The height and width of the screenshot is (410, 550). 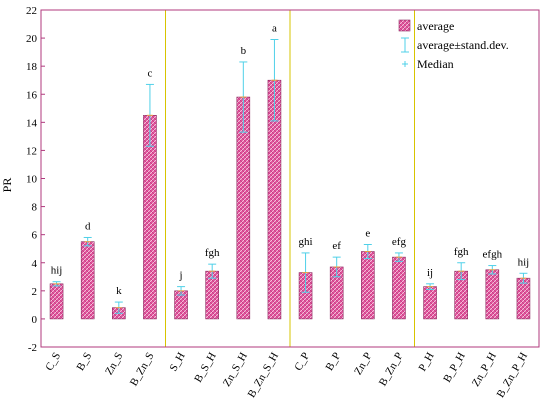 I want to click on category-label: B_P, so click(x=333, y=362).